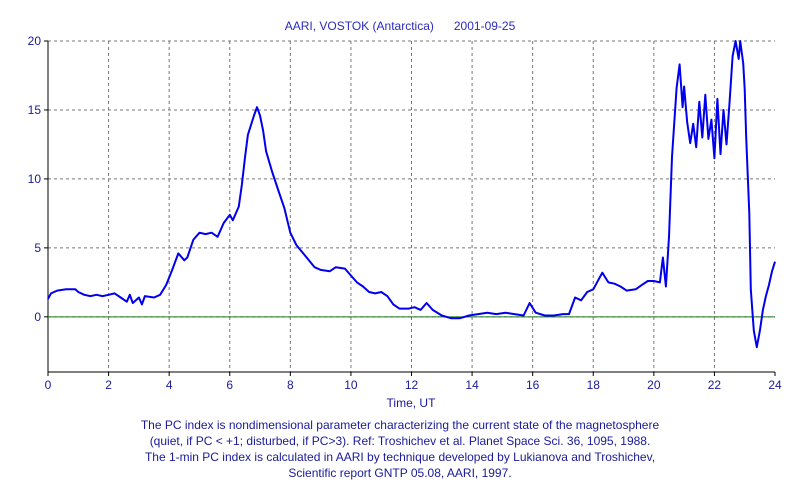  I want to click on x-tick-label: 10, so click(351, 385).